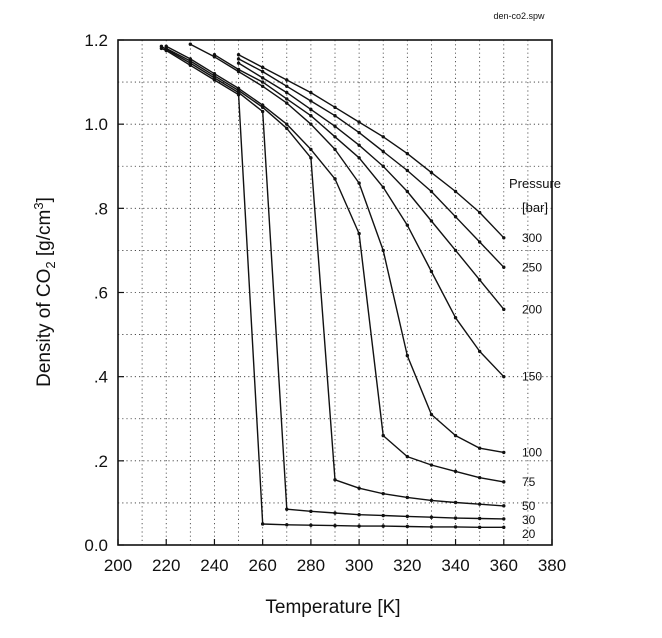 This screenshot has height=638, width=662. I want to click on series-line-250-bar, so click(371, 163).